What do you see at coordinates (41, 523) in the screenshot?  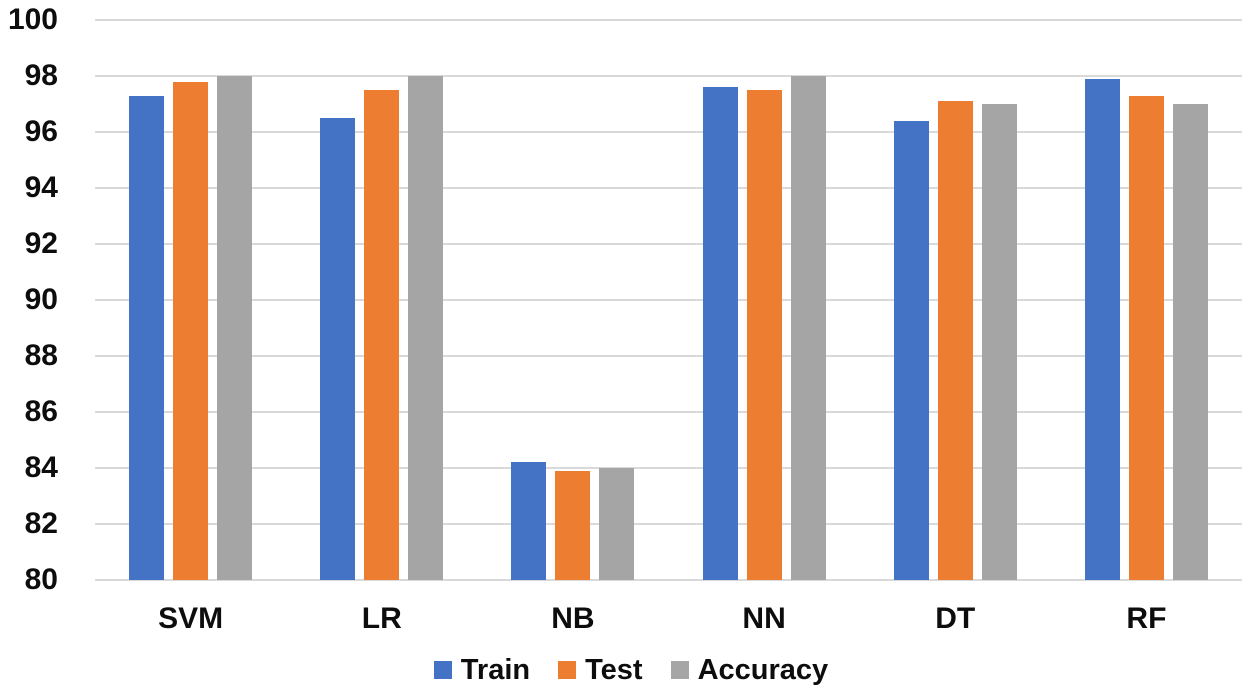 I see `y-tick-label-82: 82` at bounding box center [41, 523].